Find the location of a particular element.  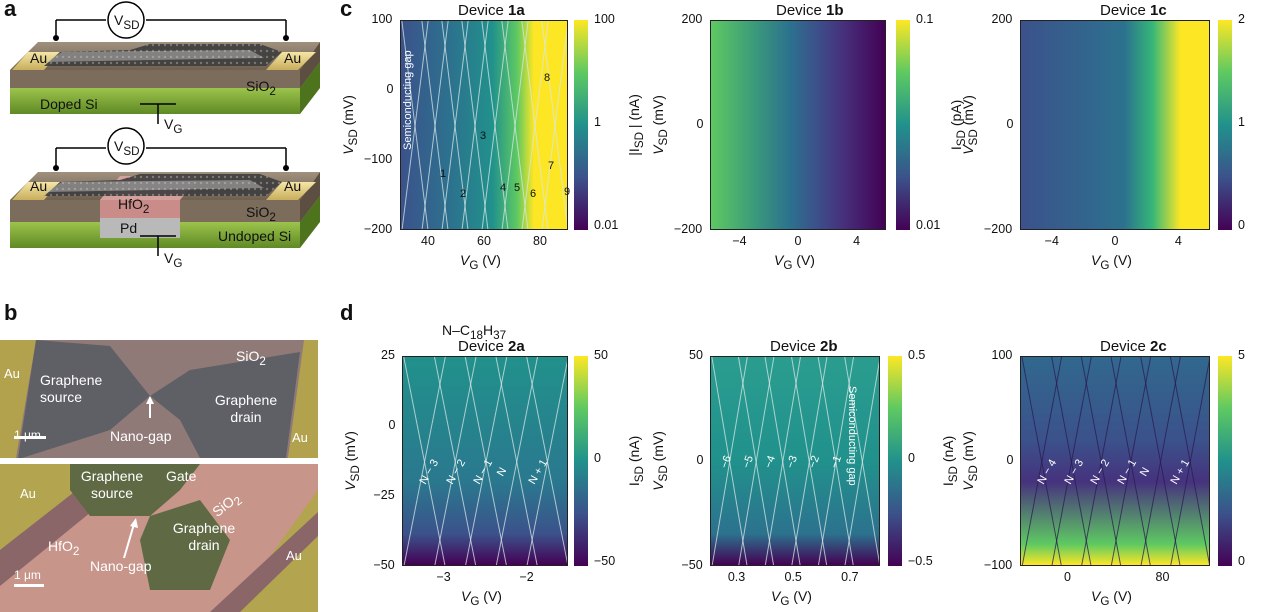

heatmap-image-2a is located at coordinates (485, 461).